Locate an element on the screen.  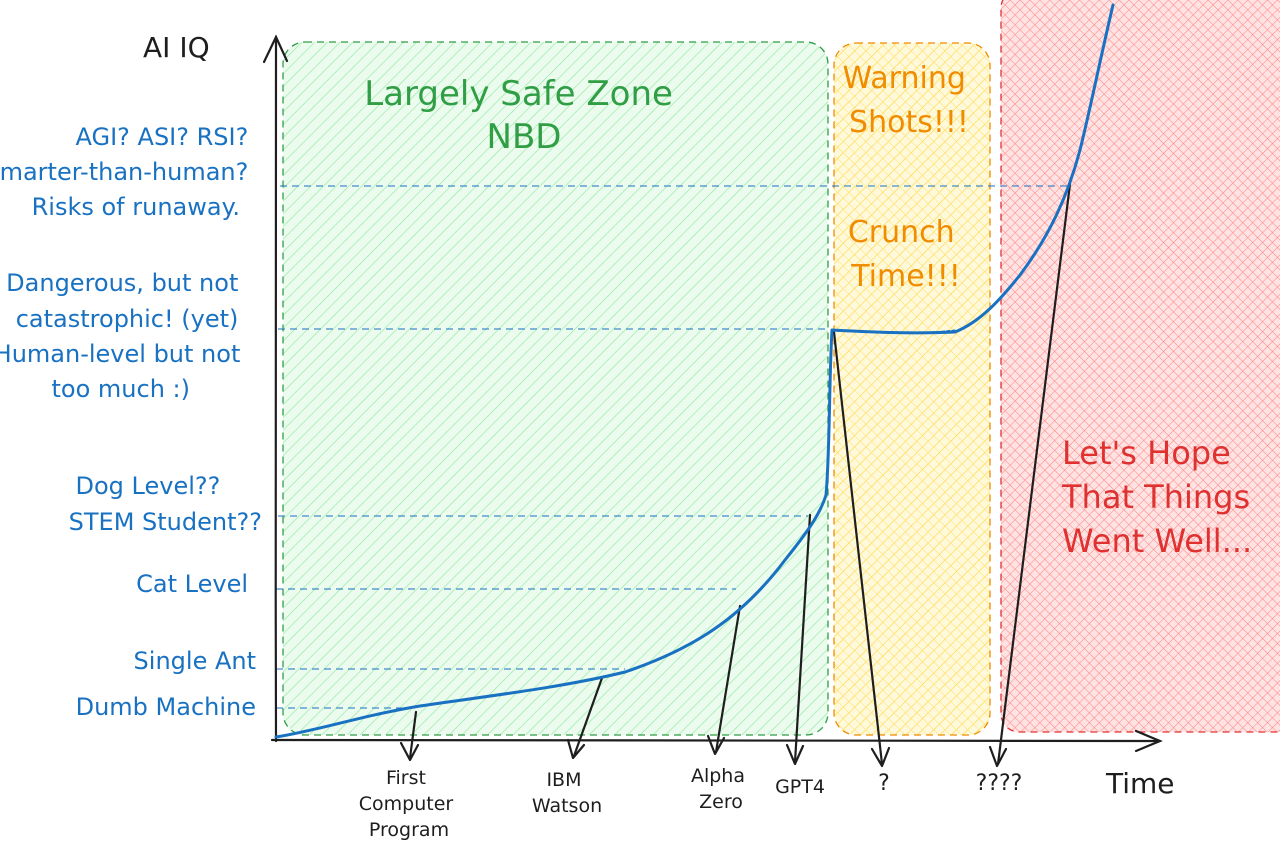
level-cat: Cat Level is located at coordinates (192, 584).